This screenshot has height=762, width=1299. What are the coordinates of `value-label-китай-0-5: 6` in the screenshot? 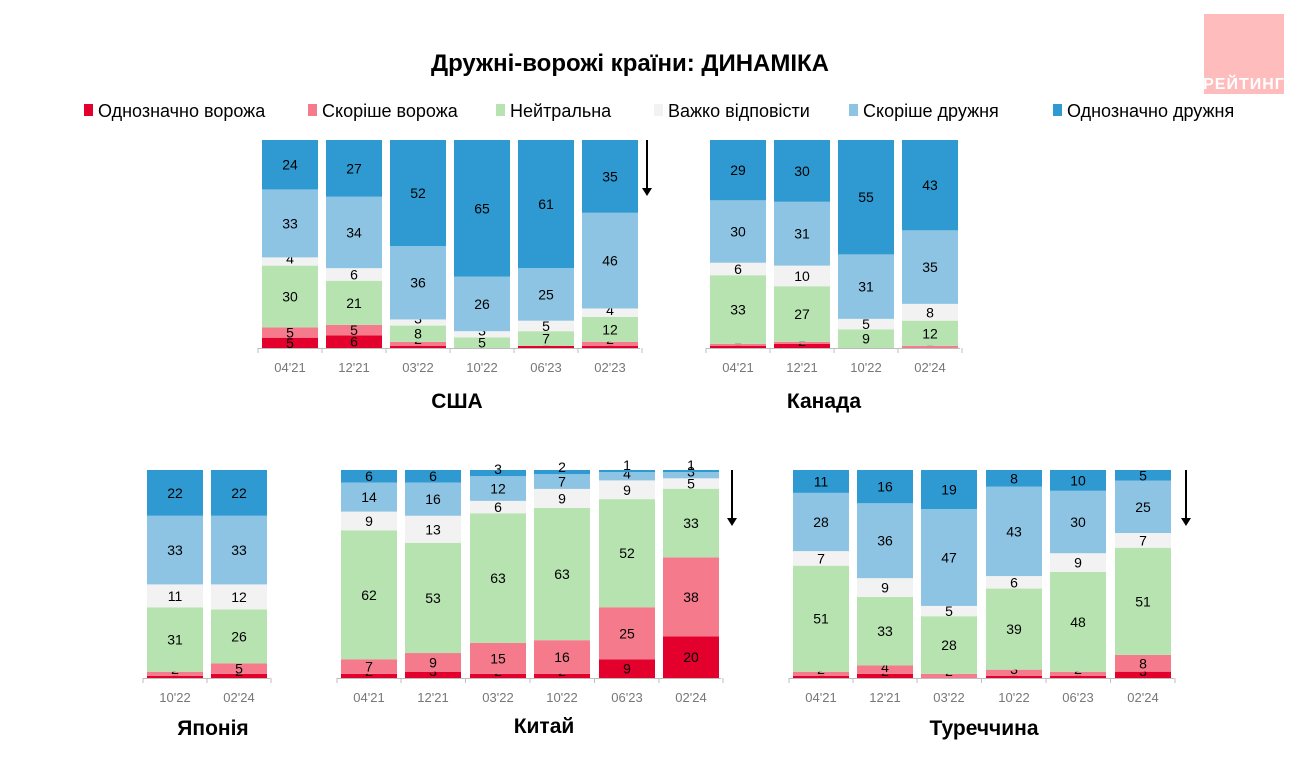 It's located at (369, 476).